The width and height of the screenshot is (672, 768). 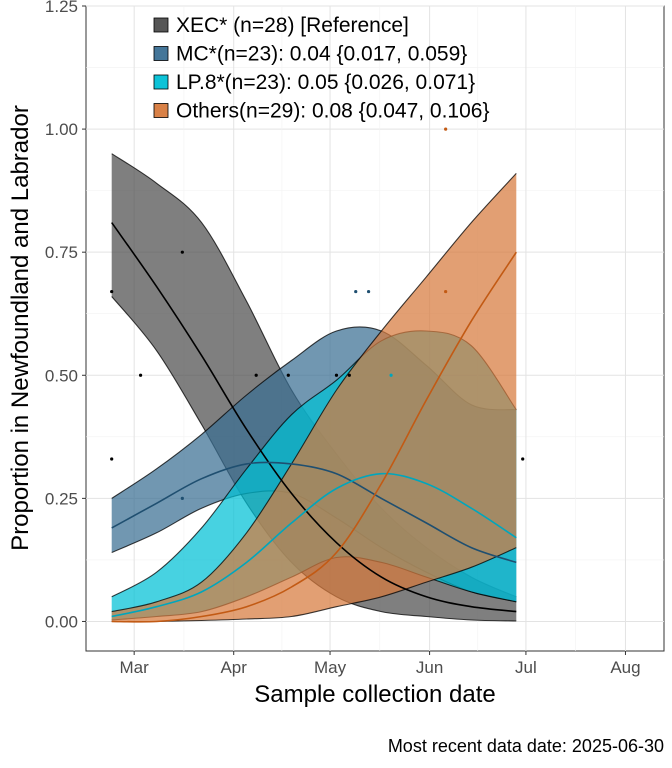 I want to click on y-axis-ticks: 0.00 0.25 0.50 0.75 1.00 1.25, so click(x=65, y=315).